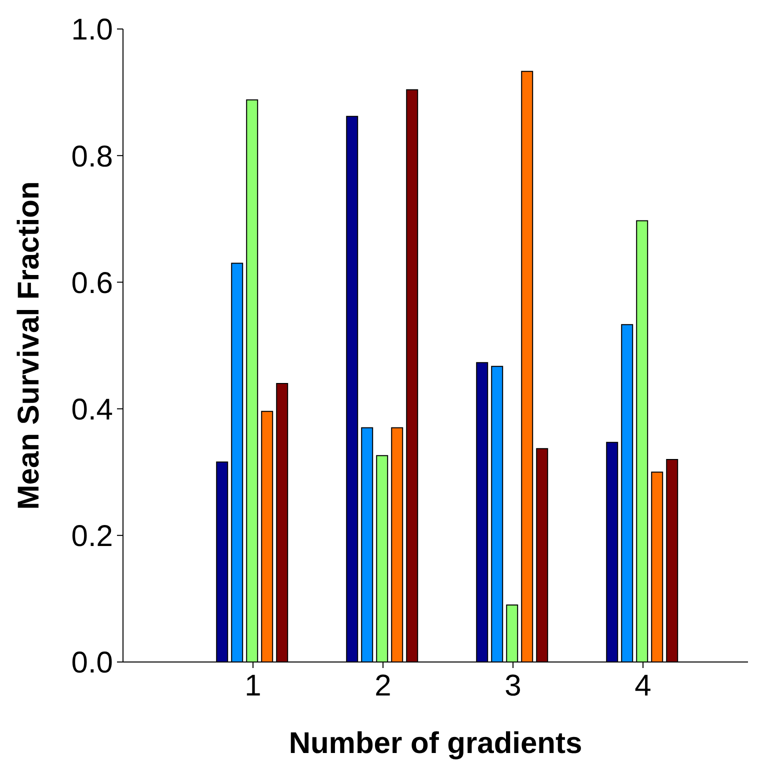  Describe the element at coordinates (92, 663) in the screenshot. I see `y-tick-label: 0.0` at that location.